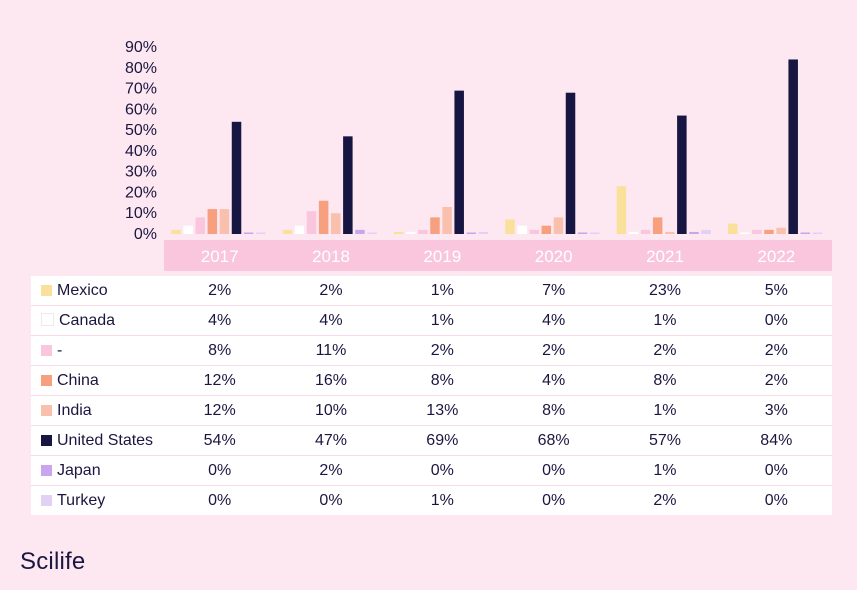 The image size is (857, 590). Describe the element at coordinates (220, 380) in the screenshot. I see `value-cell: 12%` at that location.